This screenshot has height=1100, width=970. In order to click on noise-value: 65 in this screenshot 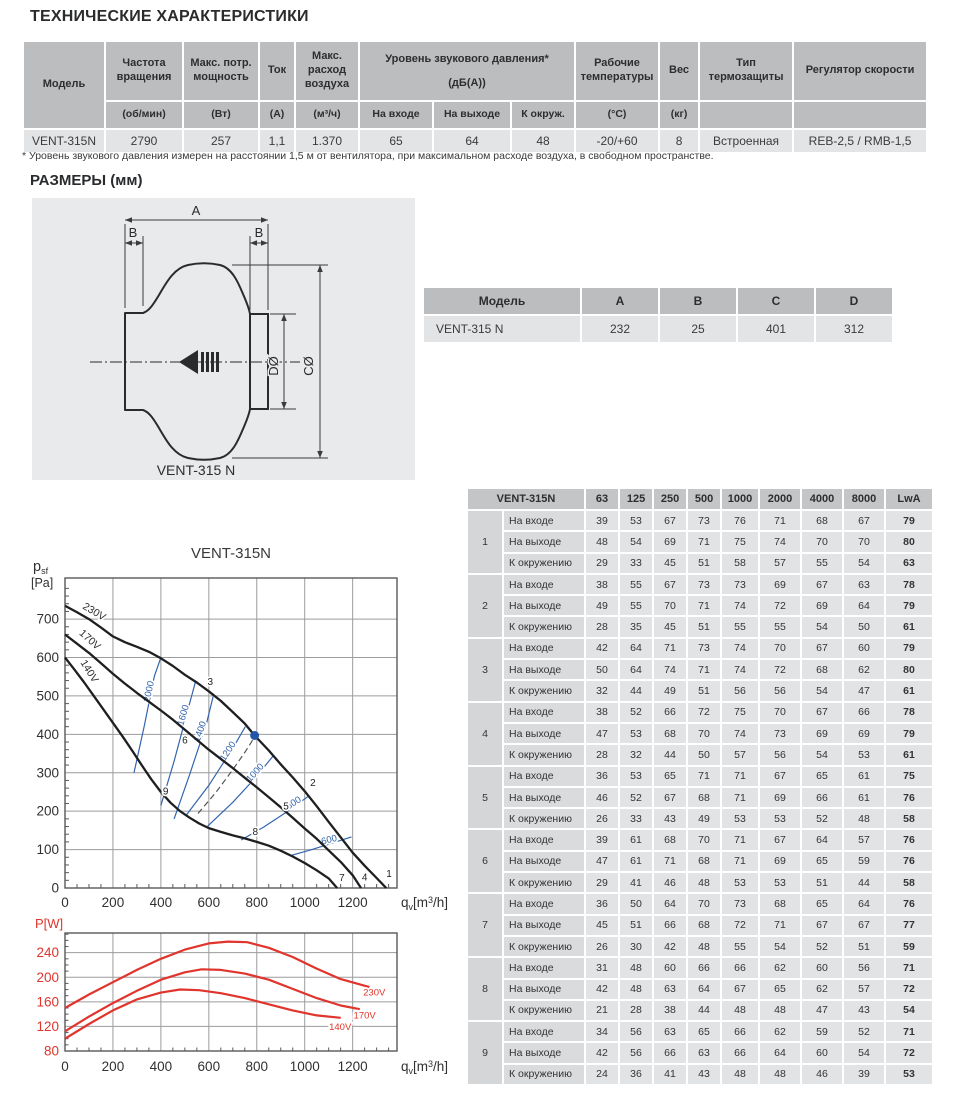, I will do `click(822, 861)`.